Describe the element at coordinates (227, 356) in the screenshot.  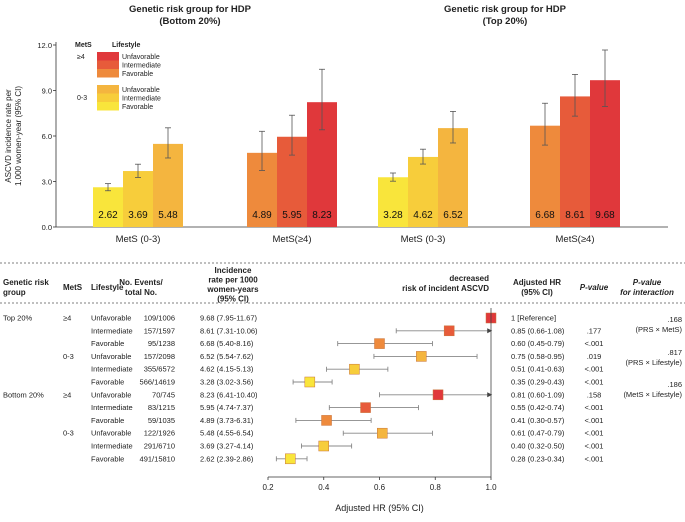
I see `row-incidence: 6.52 (5.54-7.62)` at that location.